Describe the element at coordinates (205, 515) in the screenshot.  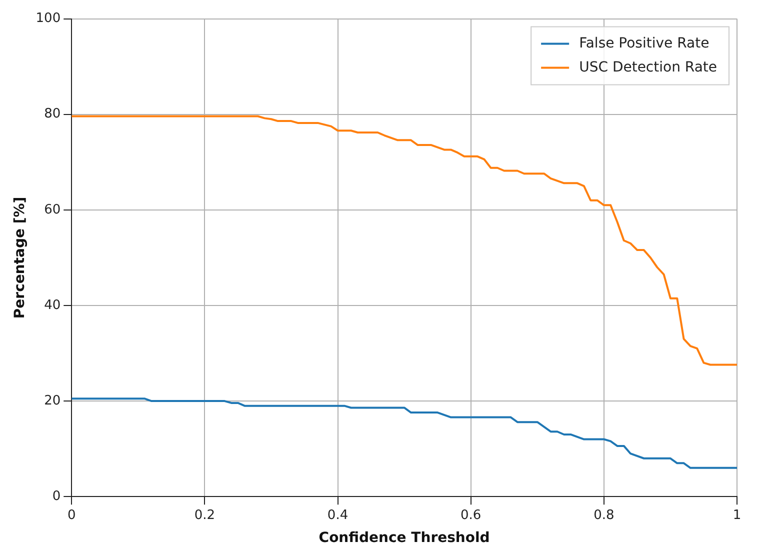
I see `x-tick-label: 0.2` at that location.